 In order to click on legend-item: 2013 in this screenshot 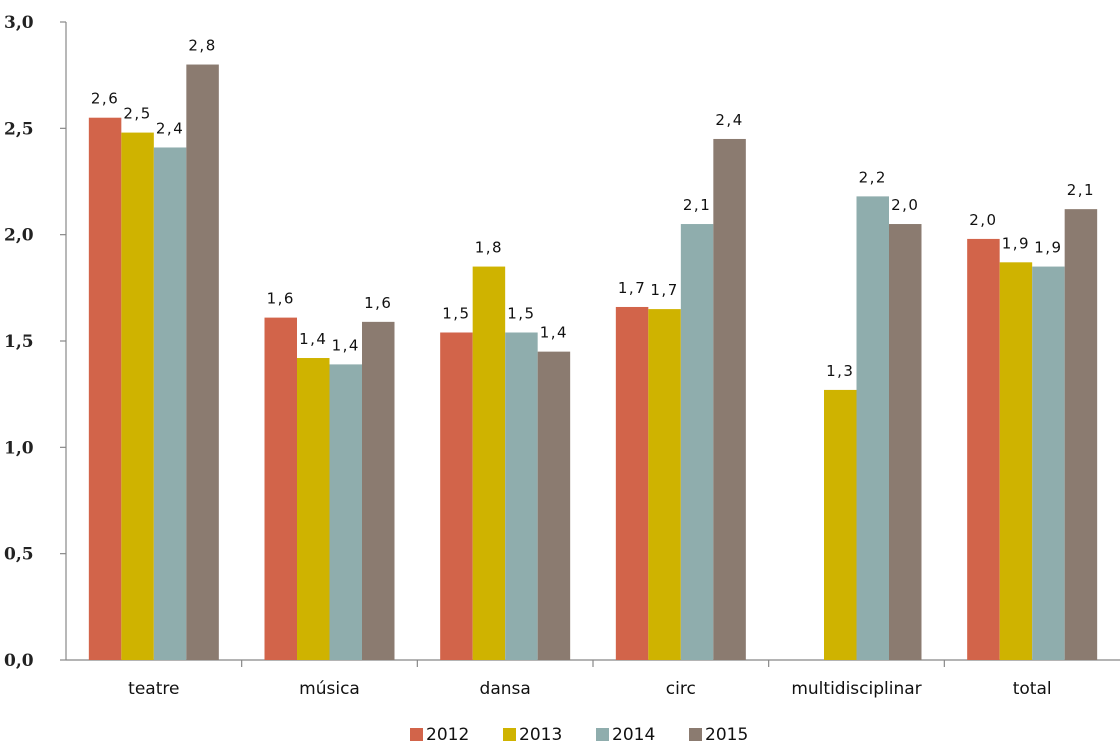, I will do `click(532, 735)`.